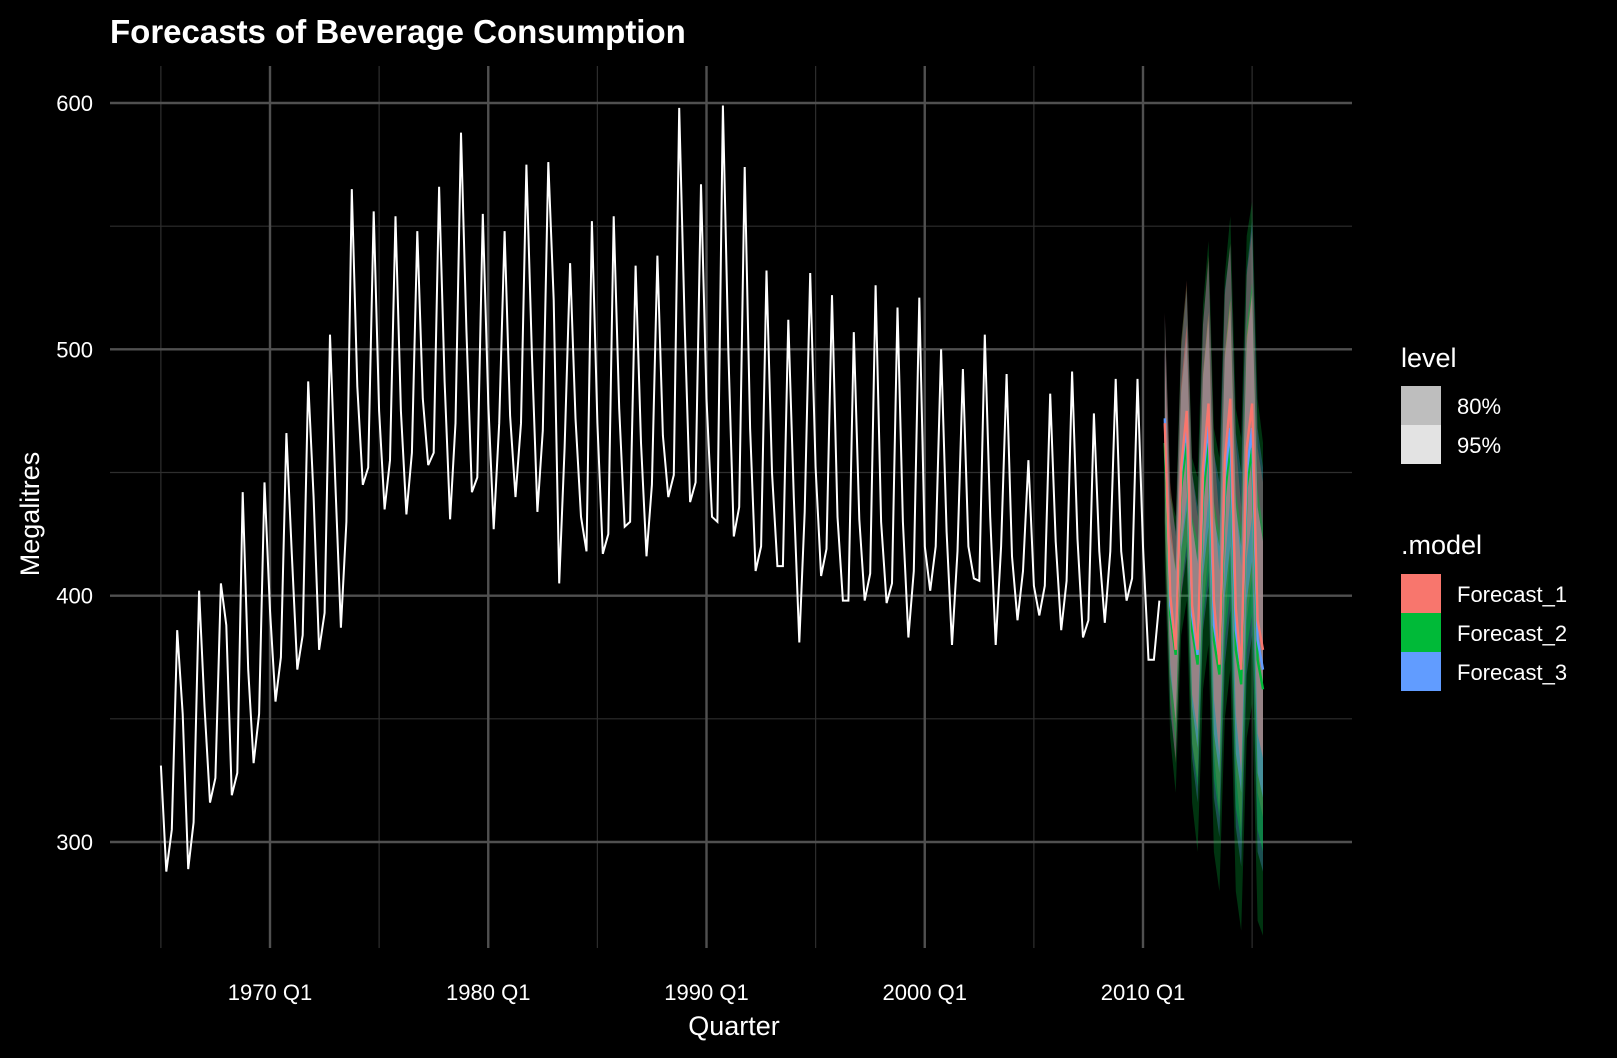 This screenshot has height=1058, width=1617. What do you see at coordinates (74, 596) in the screenshot?
I see `y-tick-label: 400` at bounding box center [74, 596].